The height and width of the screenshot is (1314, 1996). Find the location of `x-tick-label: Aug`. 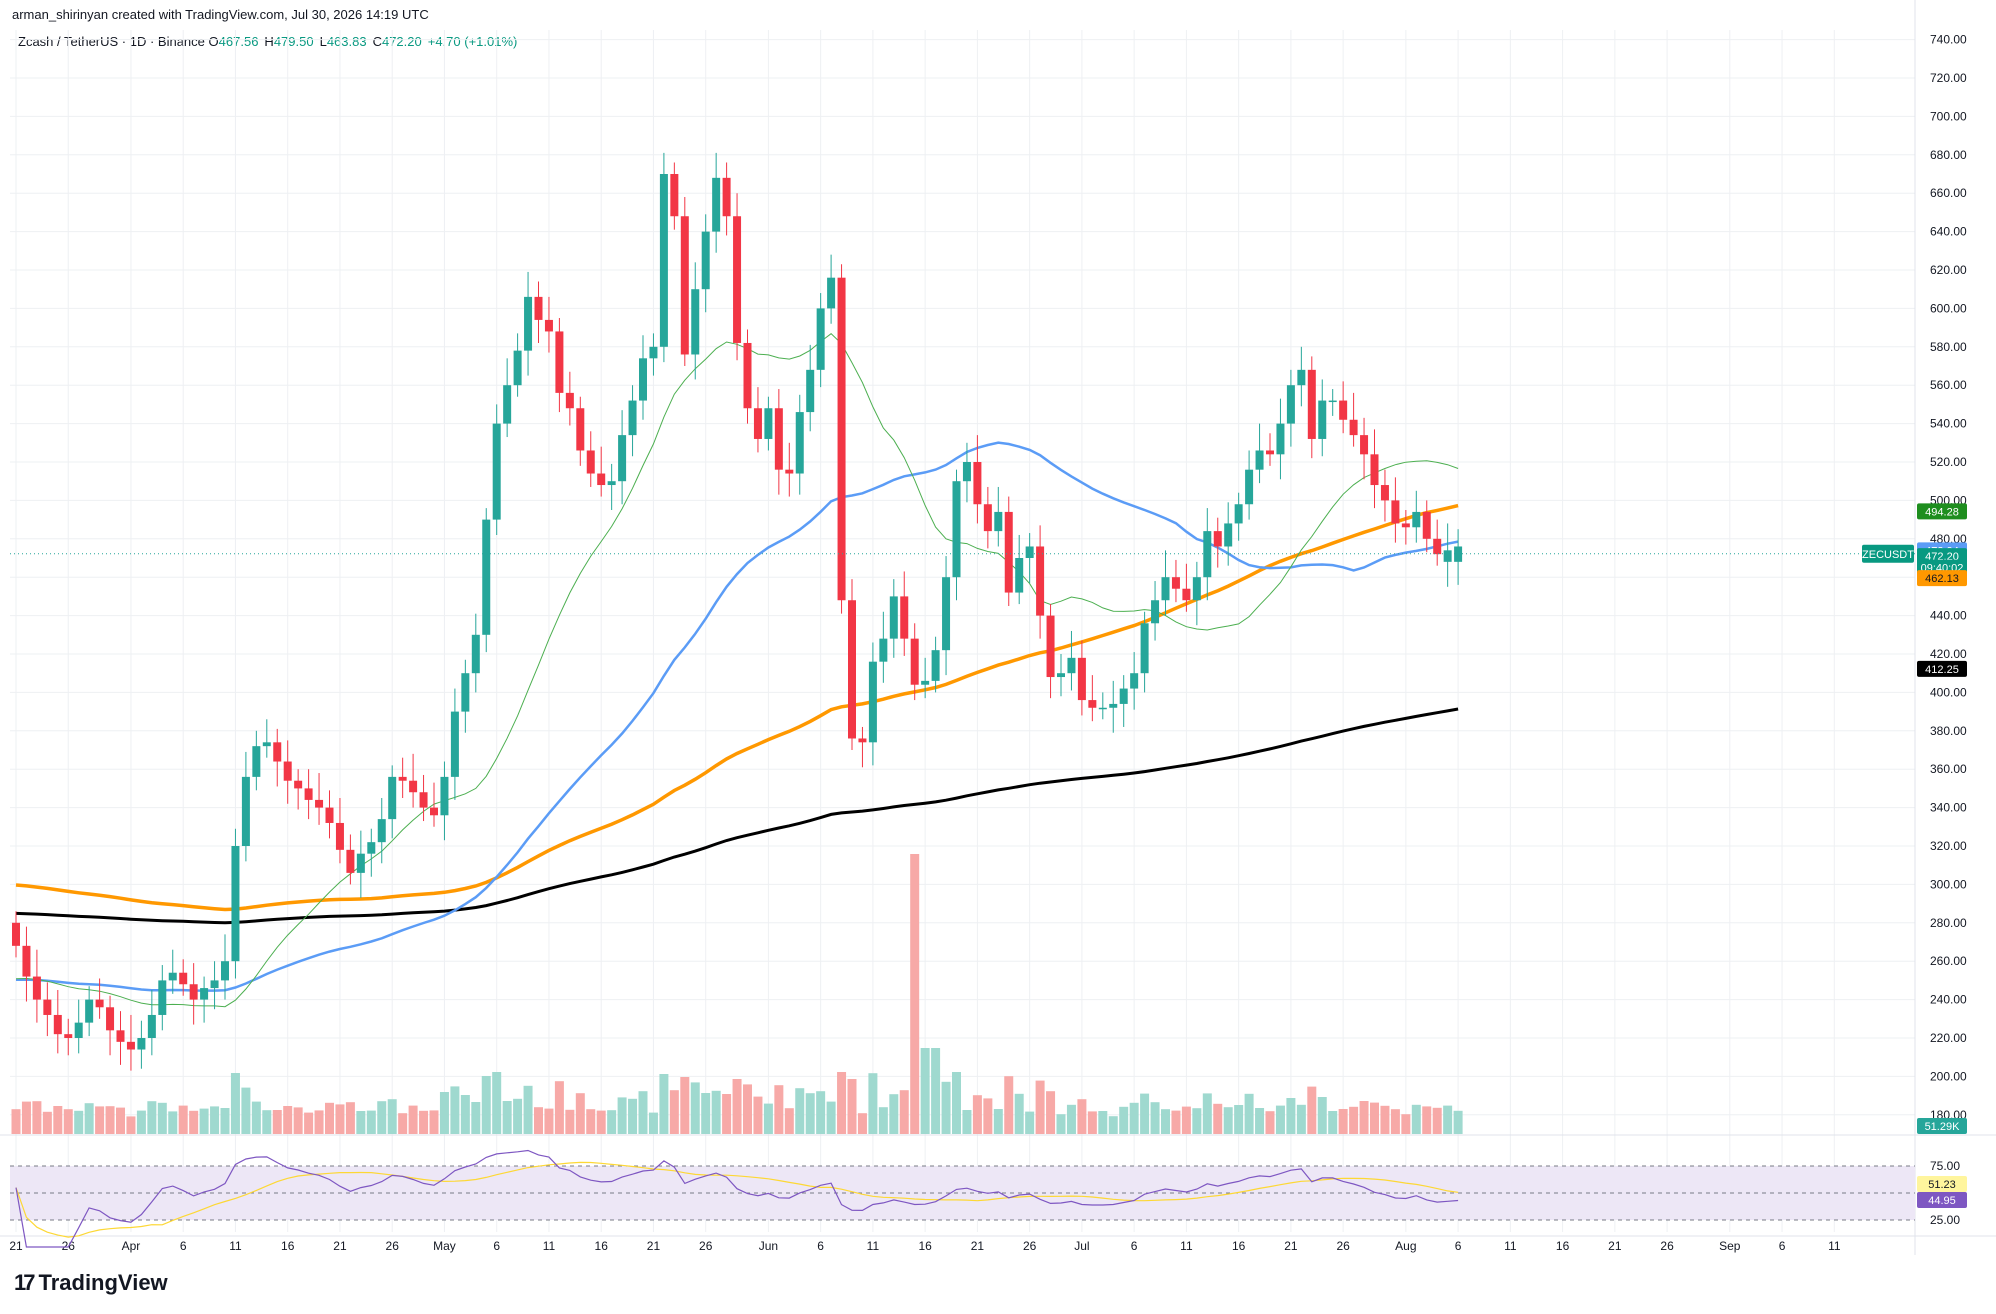

x-tick-label: Aug is located at coordinates (1405, 1246).